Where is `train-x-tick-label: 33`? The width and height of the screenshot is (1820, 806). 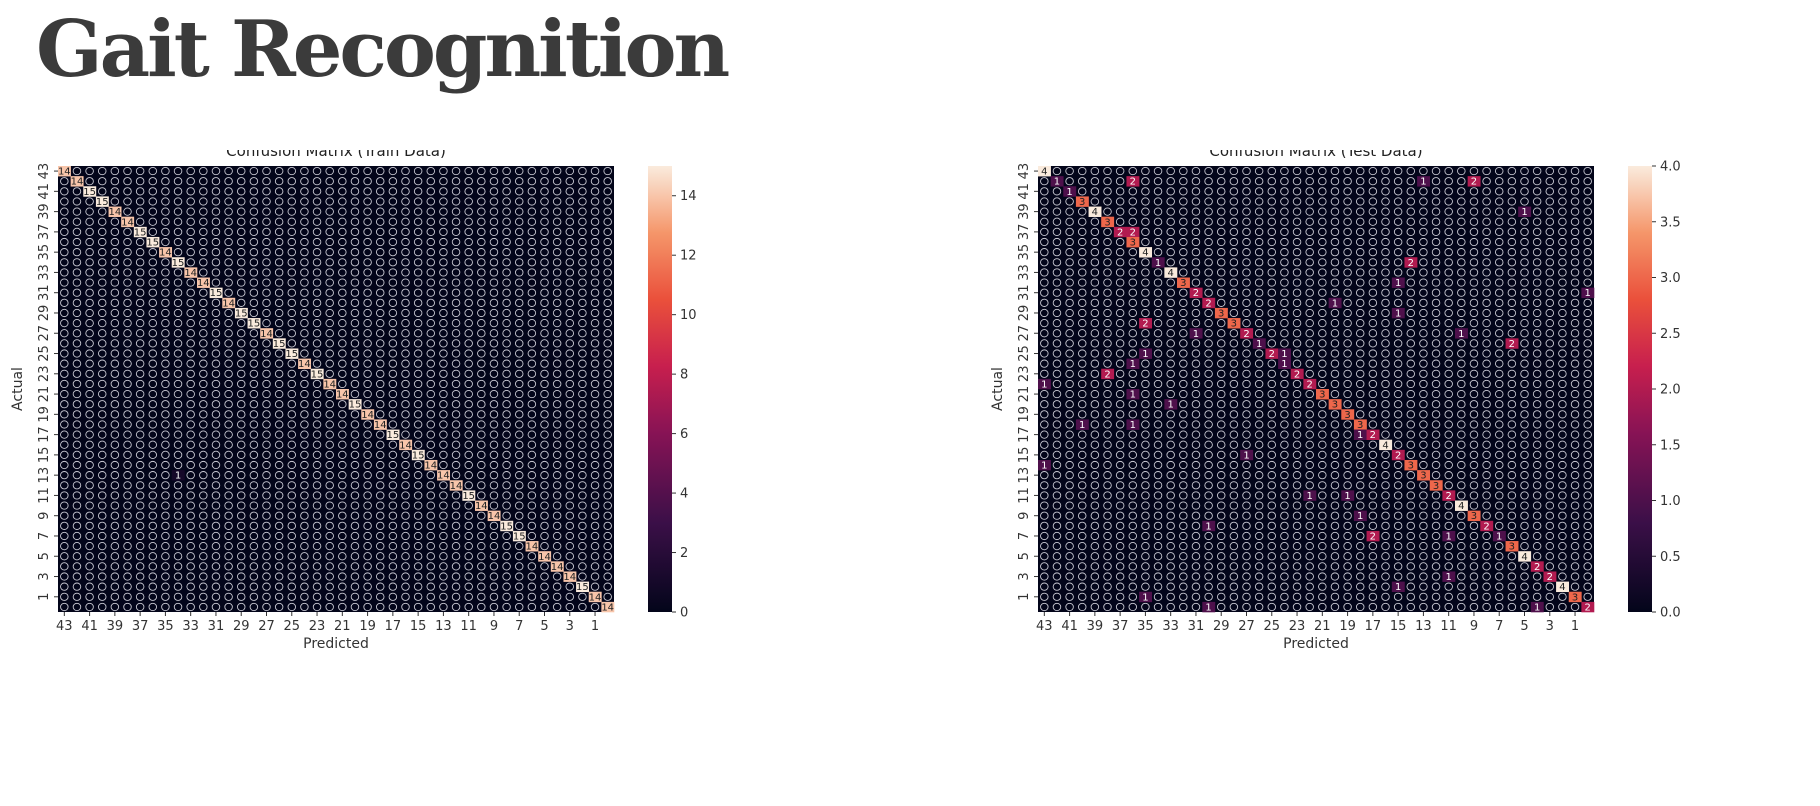
train-x-tick-label: 33 is located at coordinates (190, 626).